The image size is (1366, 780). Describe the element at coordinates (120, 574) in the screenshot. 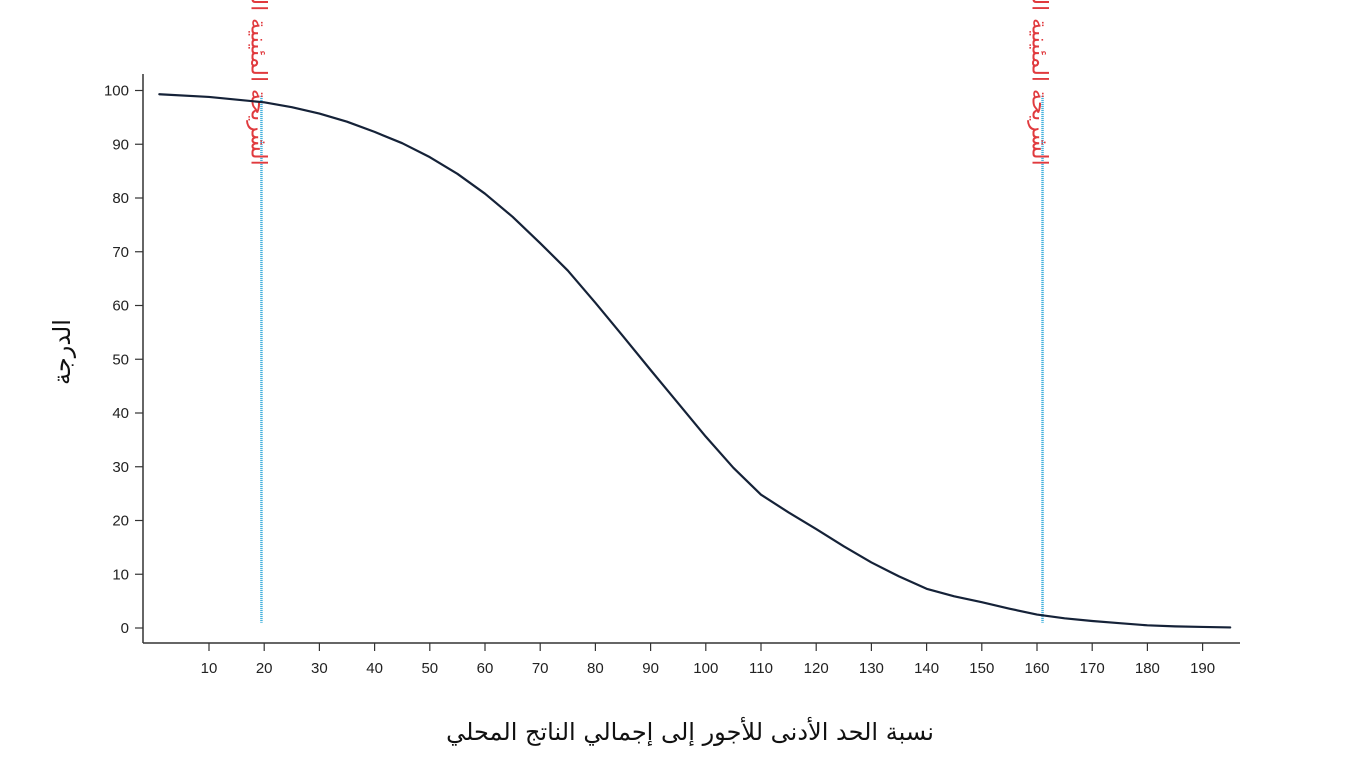

I see `y-tick-label: 10` at that location.